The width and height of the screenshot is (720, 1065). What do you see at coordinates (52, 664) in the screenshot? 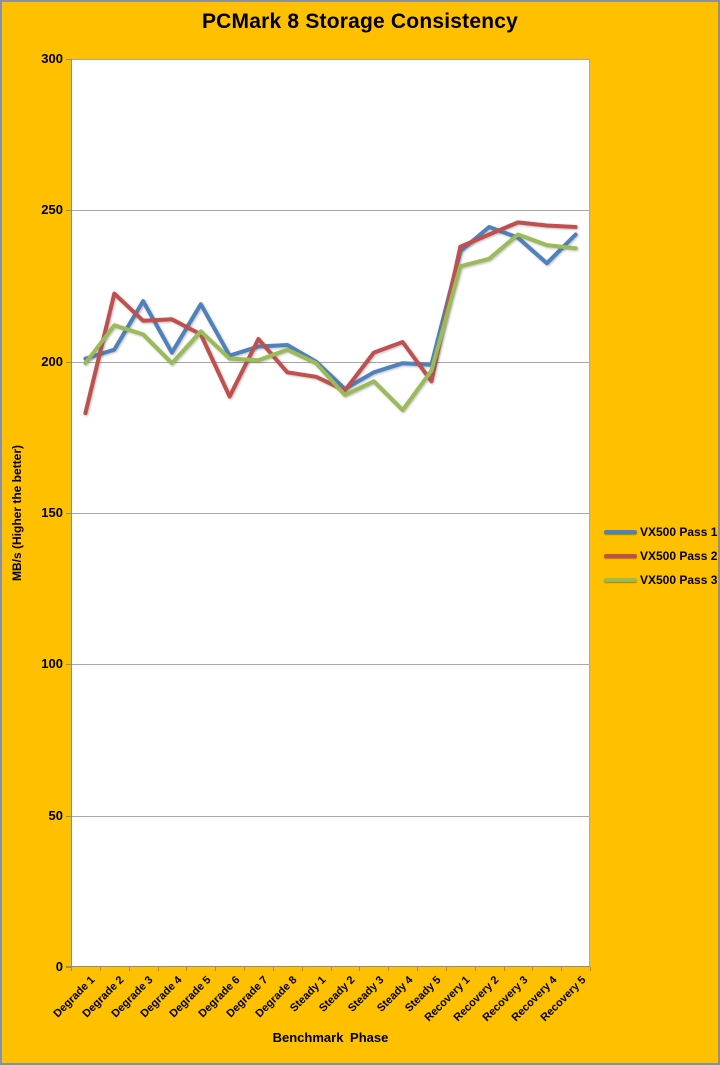
I see `y-tick-label: 100` at bounding box center [52, 664].